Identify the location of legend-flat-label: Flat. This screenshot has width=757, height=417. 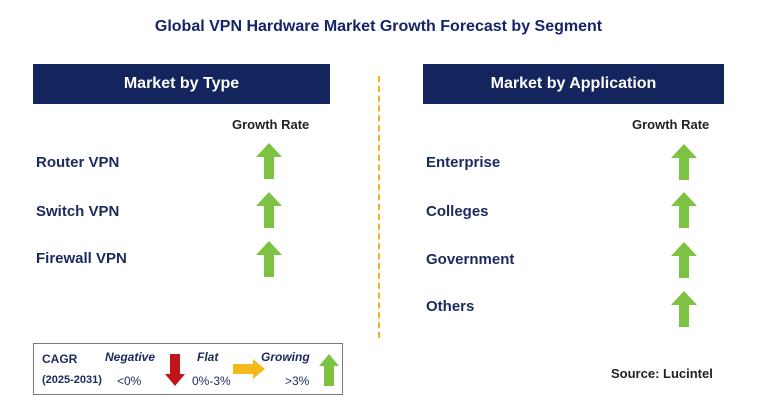
(208, 357).